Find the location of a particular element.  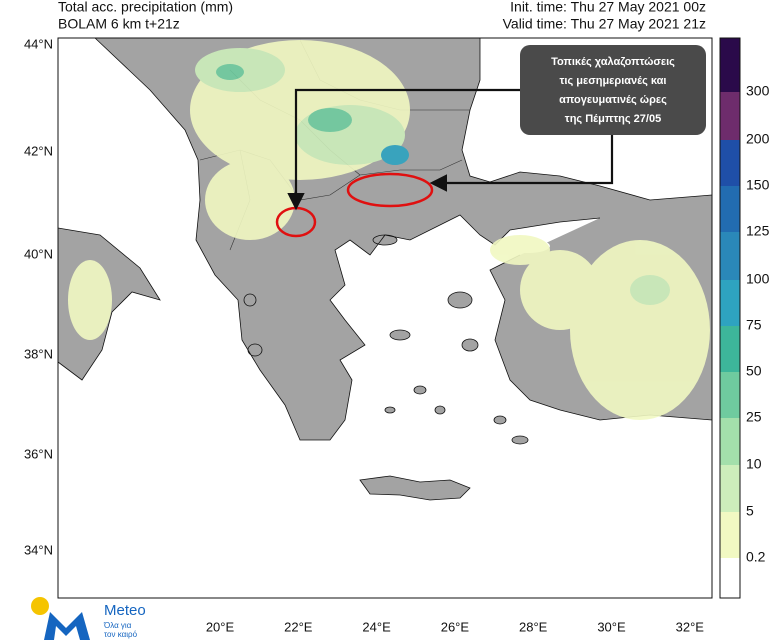

callout-text: Τοπικές χαλαζοπτώσεις is located at coordinates (613, 62).